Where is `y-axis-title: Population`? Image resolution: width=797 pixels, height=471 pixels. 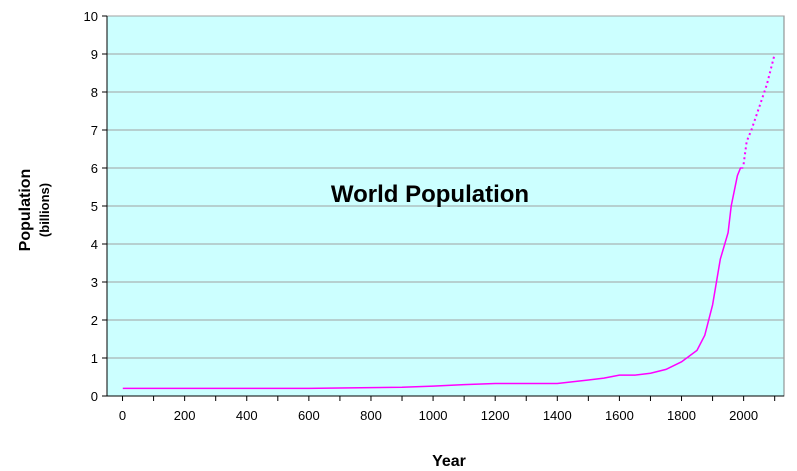 y-axis-title: Population is located at coordinates (25, 210).